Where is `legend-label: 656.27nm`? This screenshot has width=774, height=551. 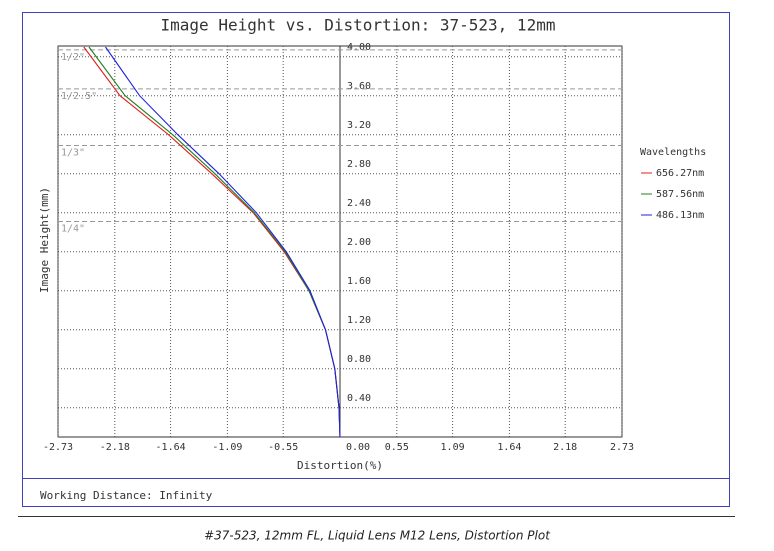 legend-label: 656.27nm is located at coordinates (680, 173).